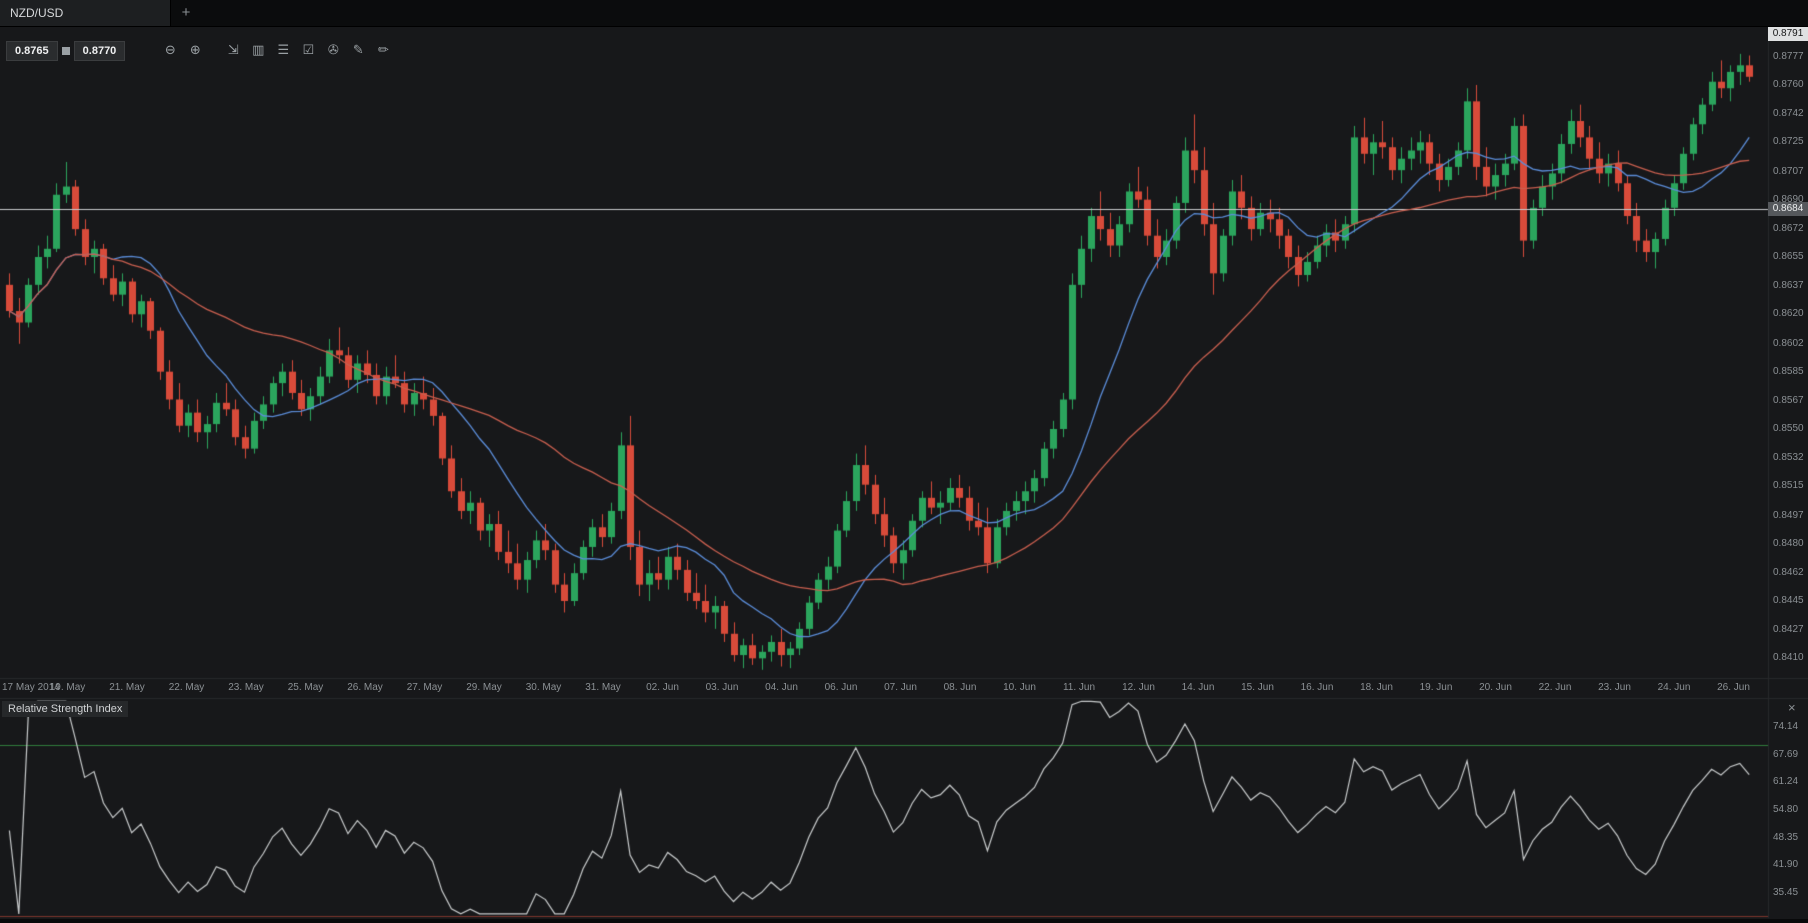  Describe the element at coordinates (1788, 209) in the screenshot. I see `horizontal-line-price-marker: 0.8684` at that location.